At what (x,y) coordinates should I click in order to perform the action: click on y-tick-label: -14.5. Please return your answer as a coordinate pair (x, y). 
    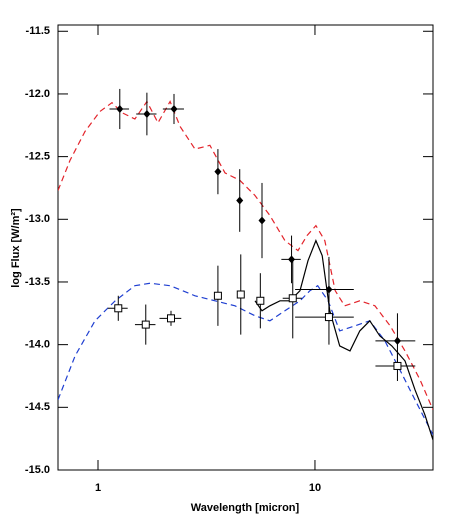
    Looking at the image, I should click on (37, 407).